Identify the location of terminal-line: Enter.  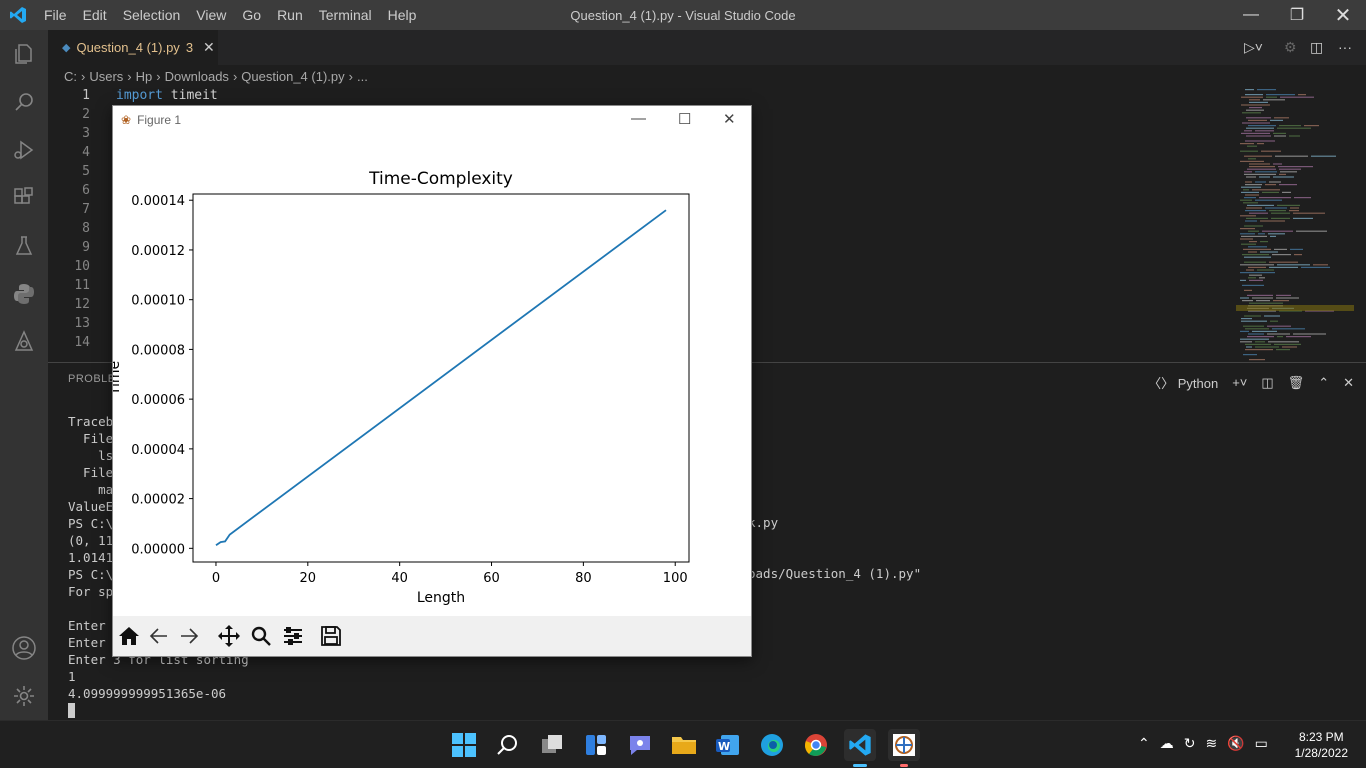
(91, 625).